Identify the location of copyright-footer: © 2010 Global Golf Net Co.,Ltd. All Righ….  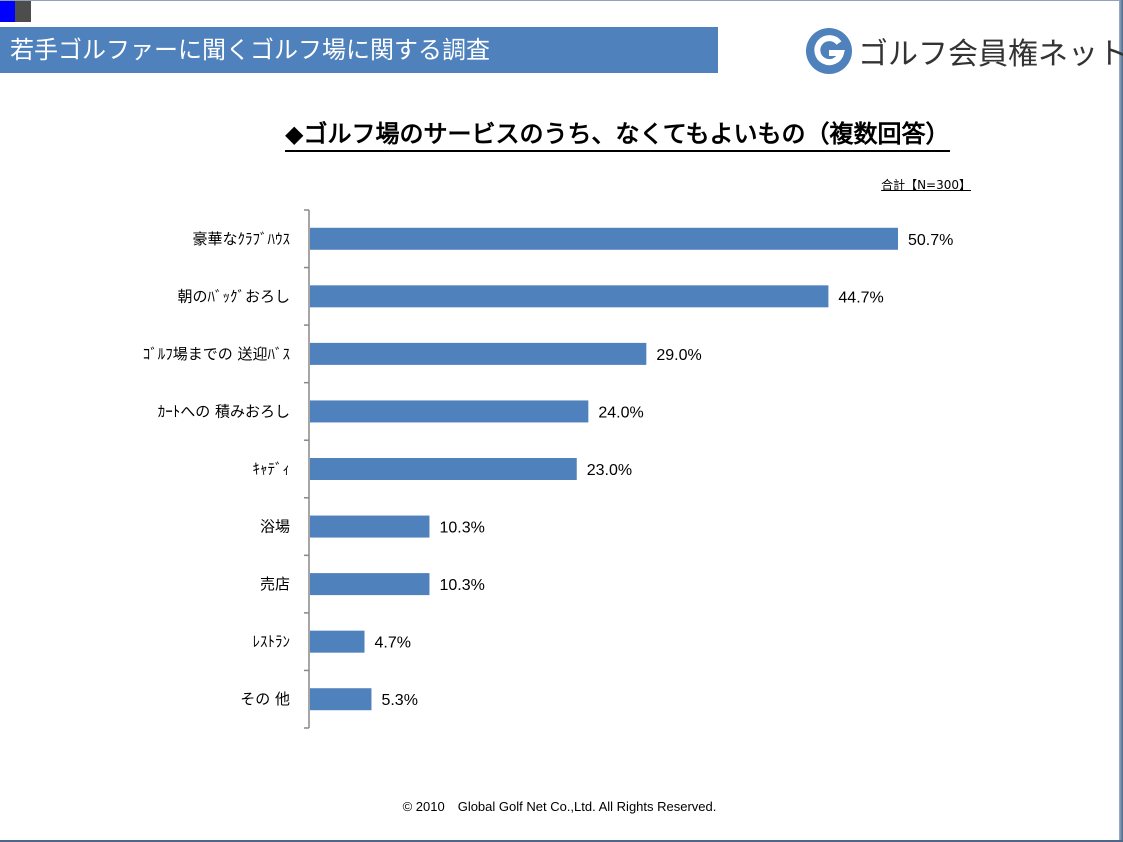
(559, 806).